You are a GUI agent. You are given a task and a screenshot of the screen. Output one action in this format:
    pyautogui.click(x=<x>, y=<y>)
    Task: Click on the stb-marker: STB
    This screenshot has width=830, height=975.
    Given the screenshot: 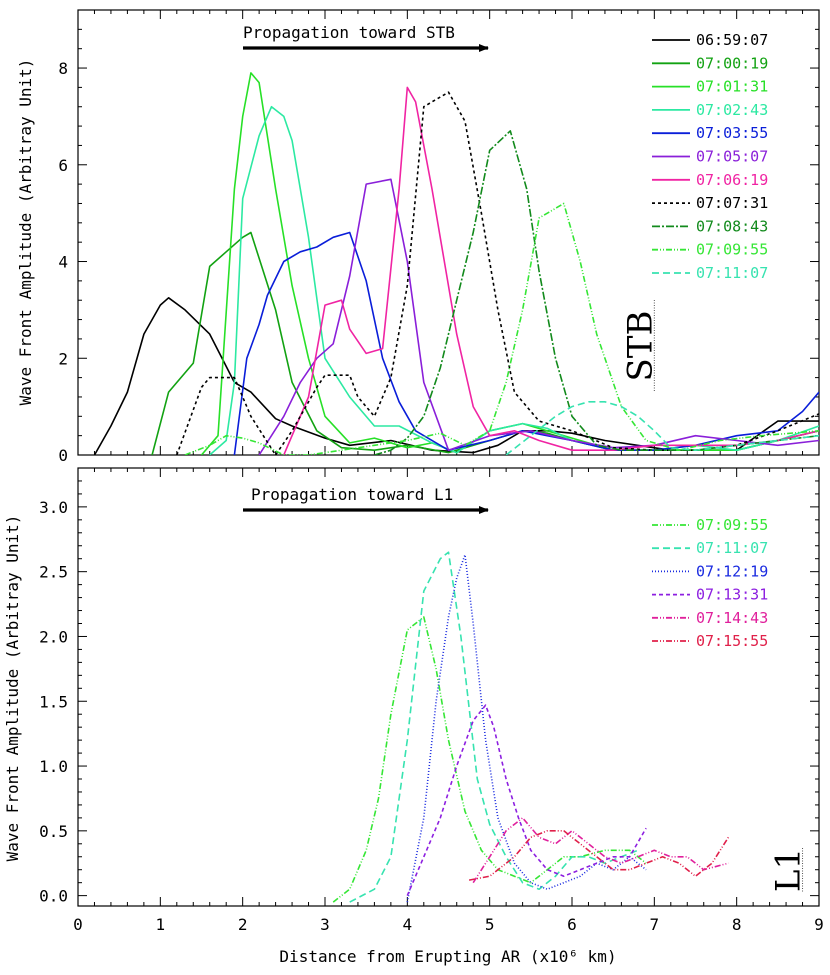 What is the action you would take?
    pyautogui.click(x=640, y=346)
    